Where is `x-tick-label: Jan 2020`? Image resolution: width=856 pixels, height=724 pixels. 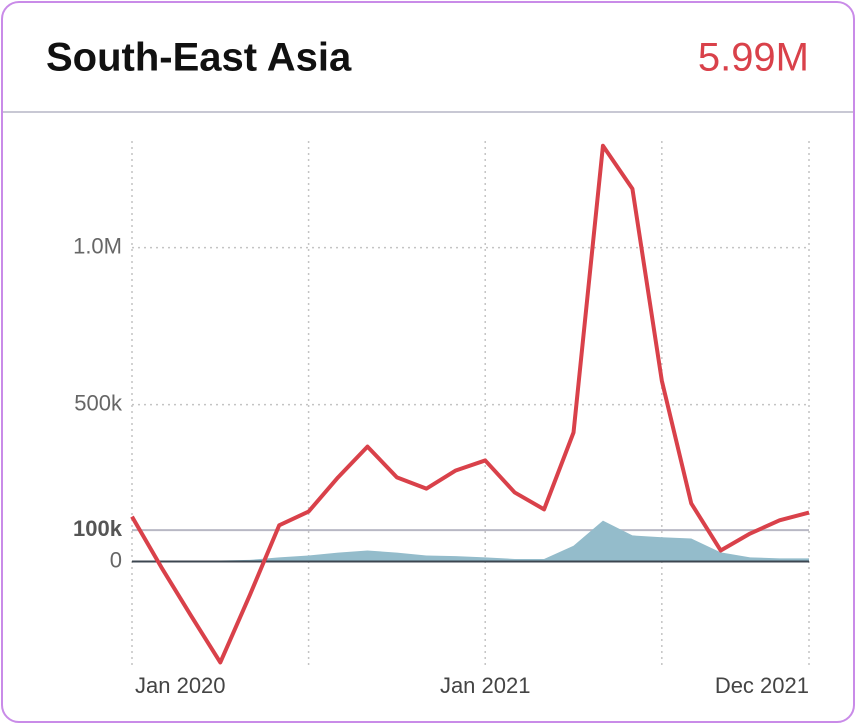
x-tick-label: Jan 2020 is located at coordinates (180, 685).